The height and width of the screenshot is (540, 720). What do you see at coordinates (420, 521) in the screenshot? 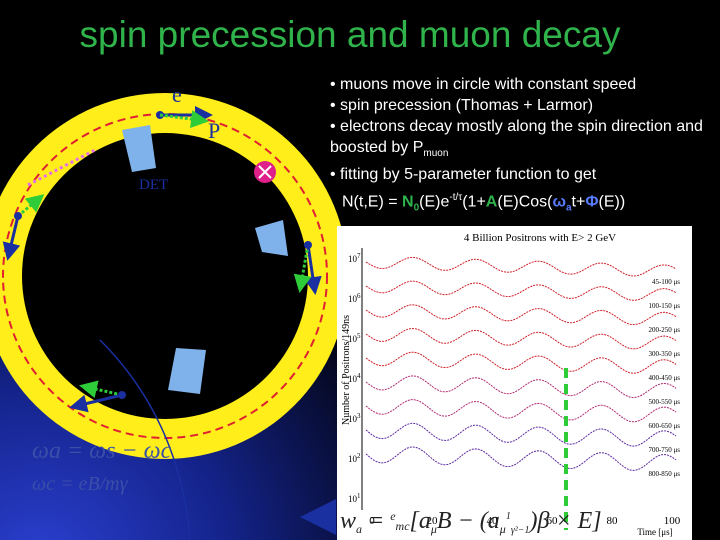
I see `formula-part: [a` at bounding box center [420, 521].